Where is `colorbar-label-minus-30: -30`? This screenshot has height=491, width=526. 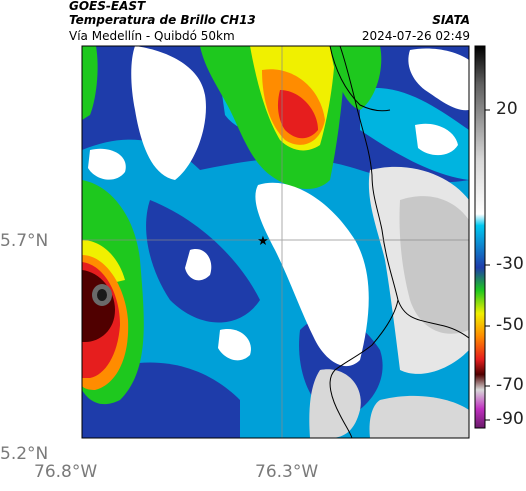
colorbar-label-minus-30: -30 is located at coordinates (510, 264).